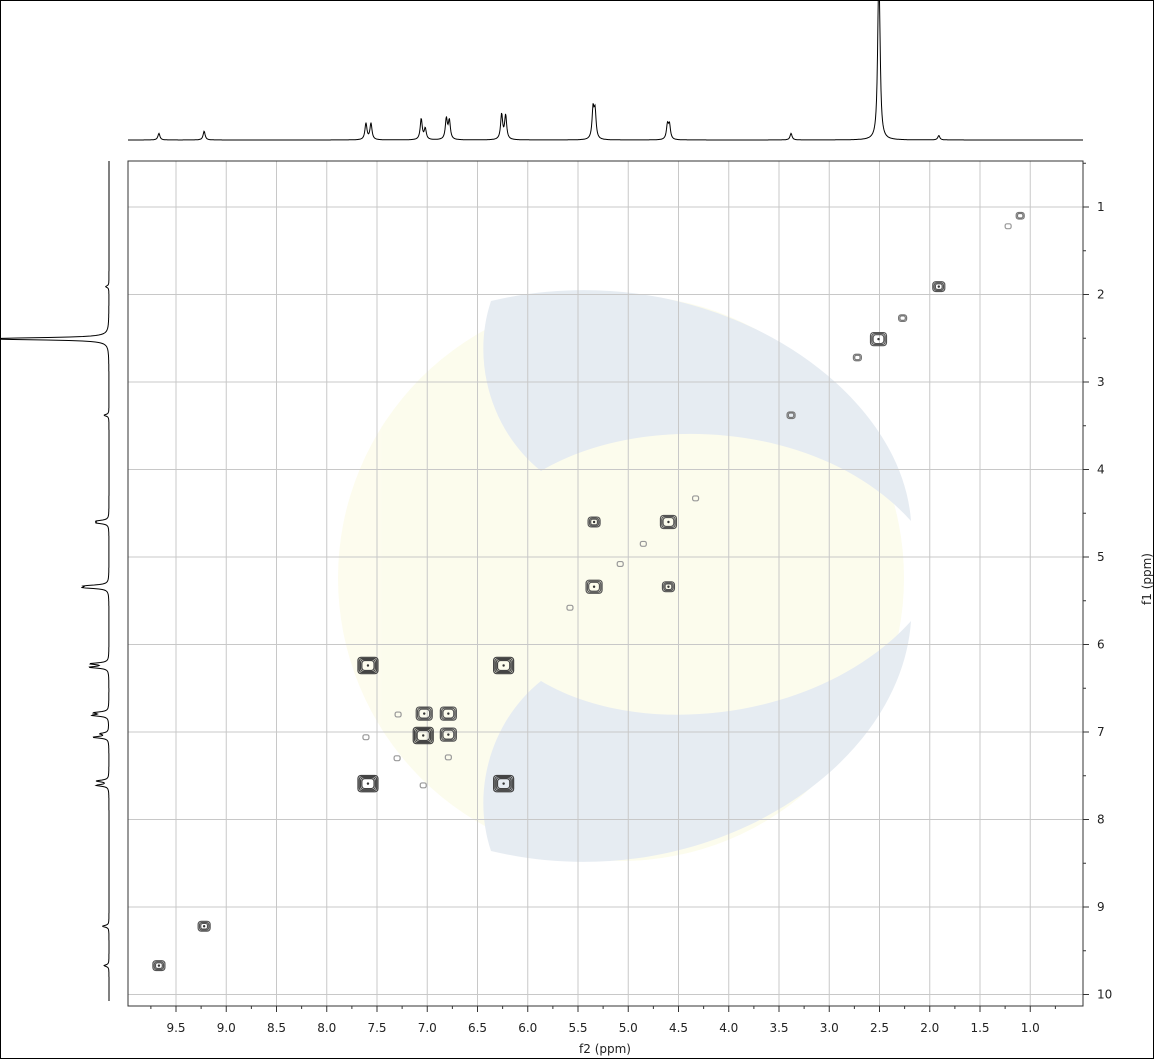  Describe the element at coordinates (1101, 207) in the screenshot. I see `y-tick-label: 1` at that location.